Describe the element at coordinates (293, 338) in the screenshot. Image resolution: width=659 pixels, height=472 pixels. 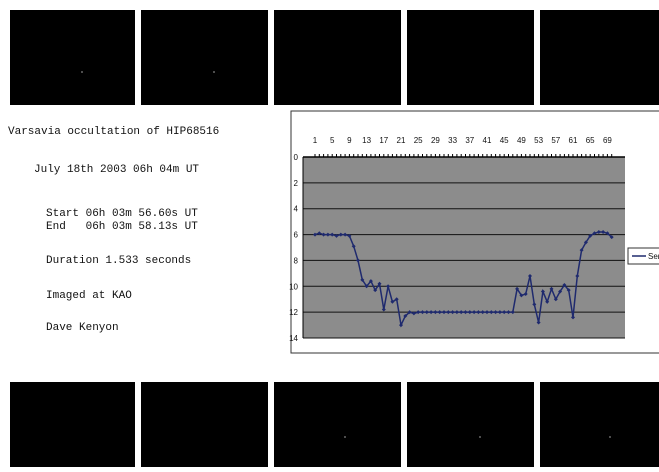
I see `y-tick-label: 14` at that location.